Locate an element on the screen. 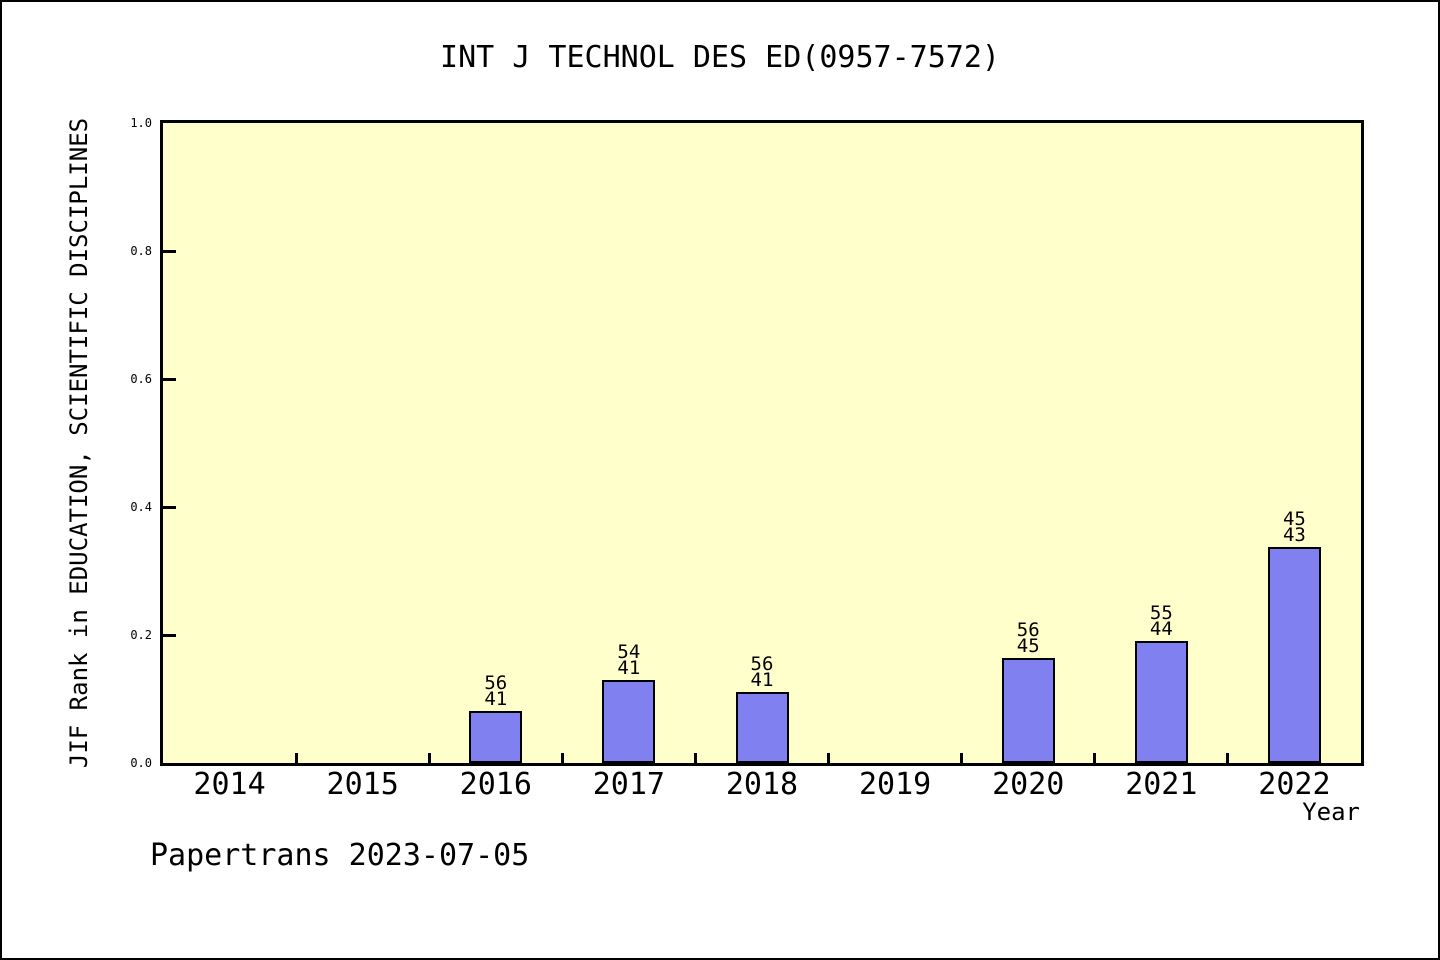 The height and width of the screenshot is (960, 1440). x-tick-label: 2015 is located at coordinates (362, 784).